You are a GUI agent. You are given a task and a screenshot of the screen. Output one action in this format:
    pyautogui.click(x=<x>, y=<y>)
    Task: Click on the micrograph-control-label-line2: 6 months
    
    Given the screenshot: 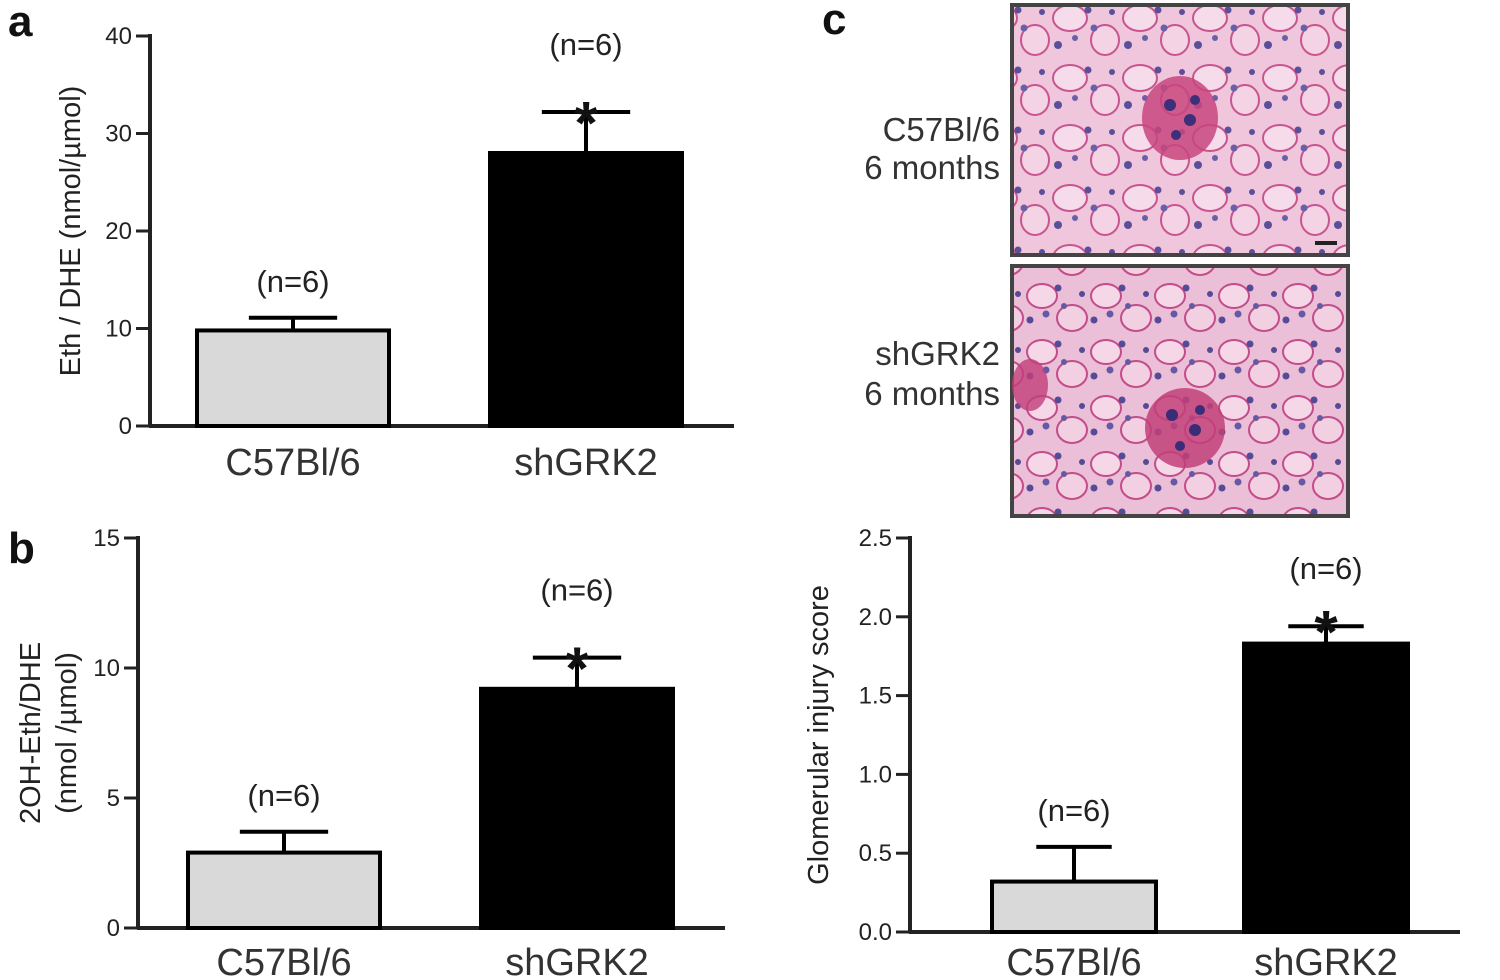 What is the action you would take?
    pyautogui.click(x=932, y=167)
    